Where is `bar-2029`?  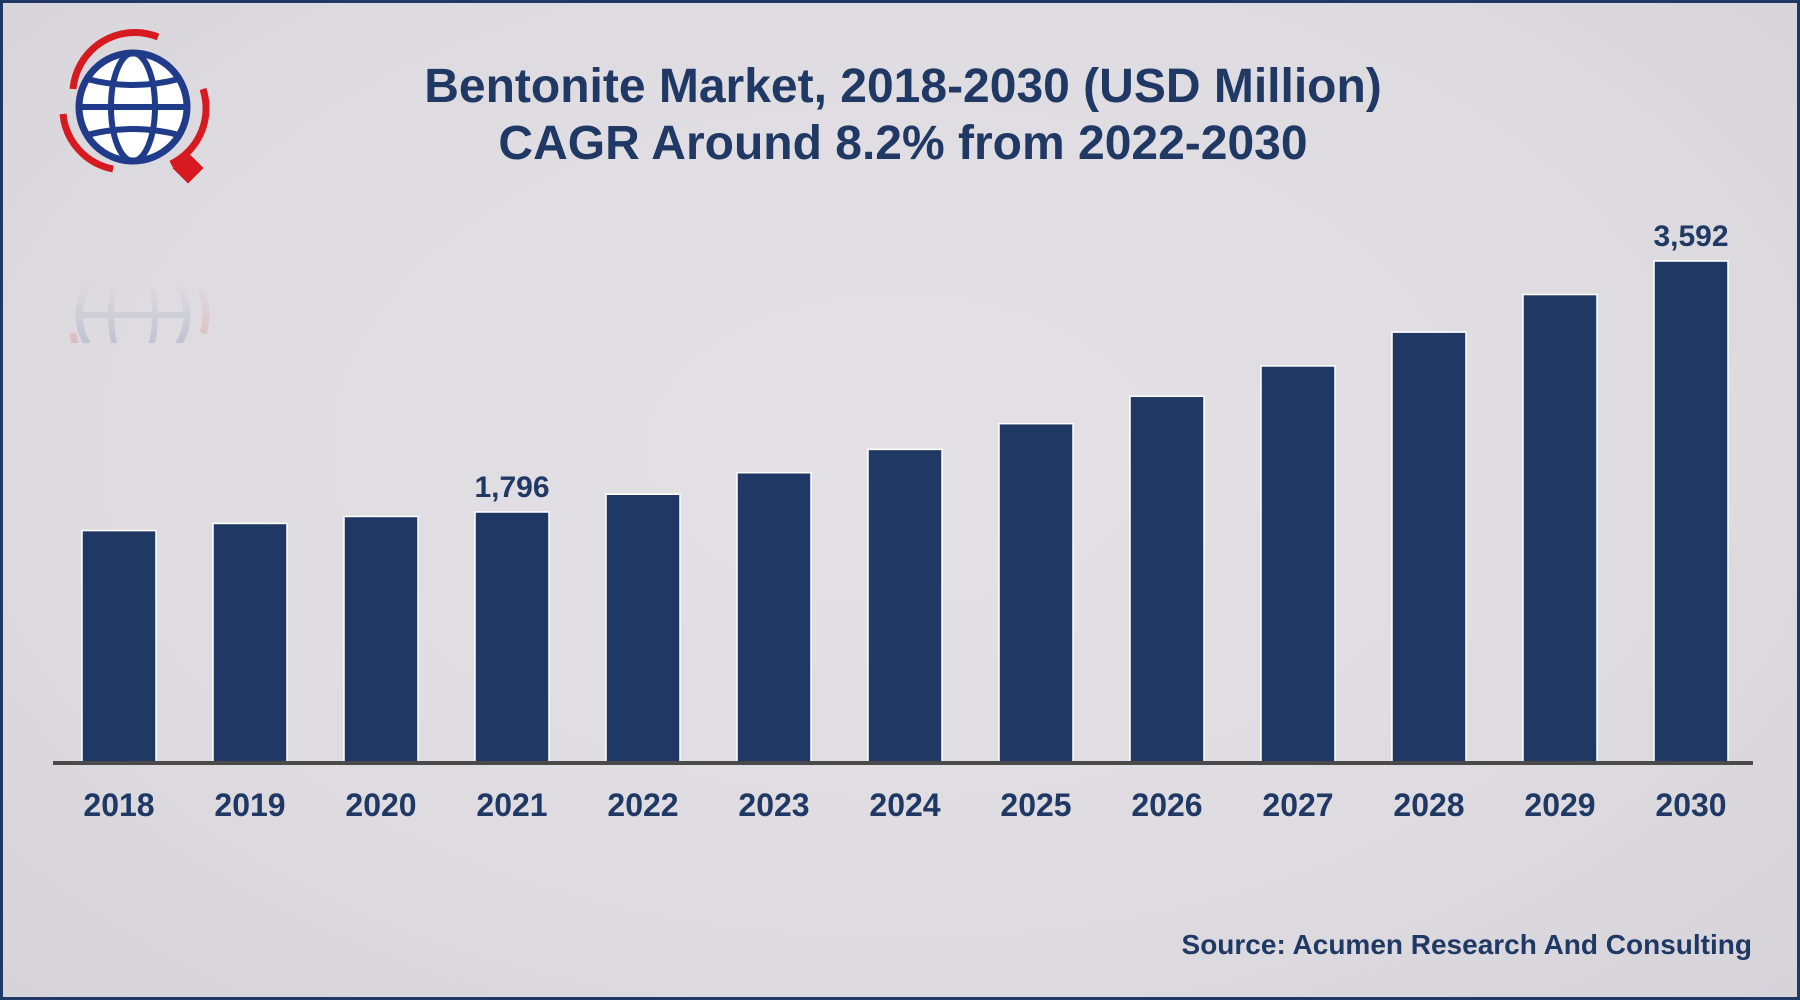 bar-2029 is located at coordinates (1560, 528).